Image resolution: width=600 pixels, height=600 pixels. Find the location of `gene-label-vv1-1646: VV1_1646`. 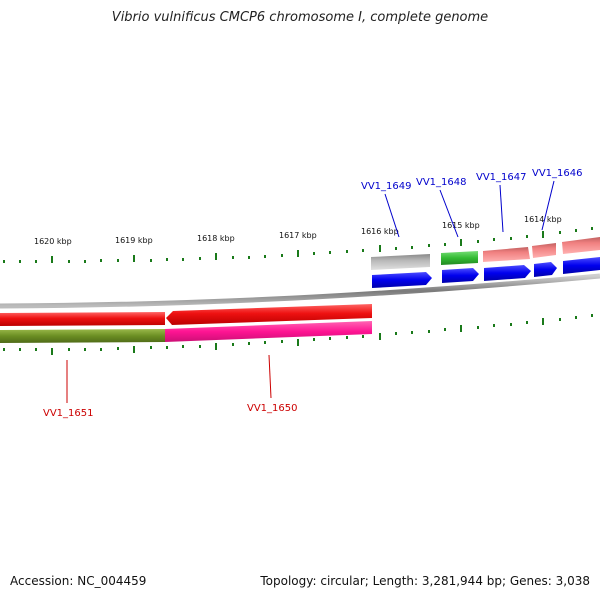

gene-label-vv1-1646: VV1_1646 is located at coordinates (557, 173).